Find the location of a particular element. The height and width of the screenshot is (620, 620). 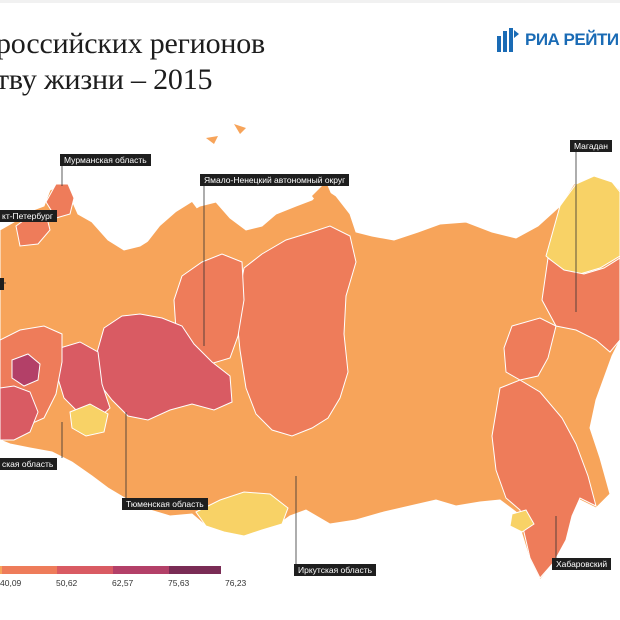

title-line-1: российских регионов is located at coordinates (133, 43).